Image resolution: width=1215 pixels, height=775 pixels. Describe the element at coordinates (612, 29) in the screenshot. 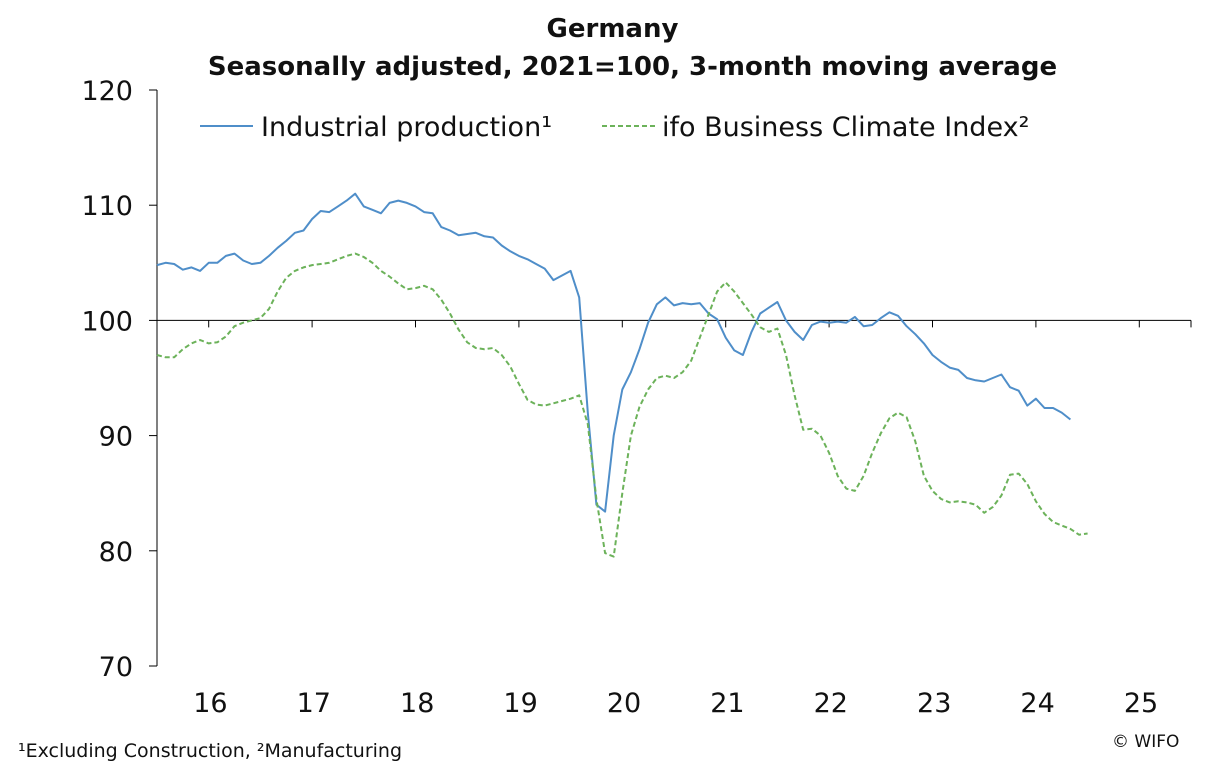

I see `chart-title: Germany` at that location.